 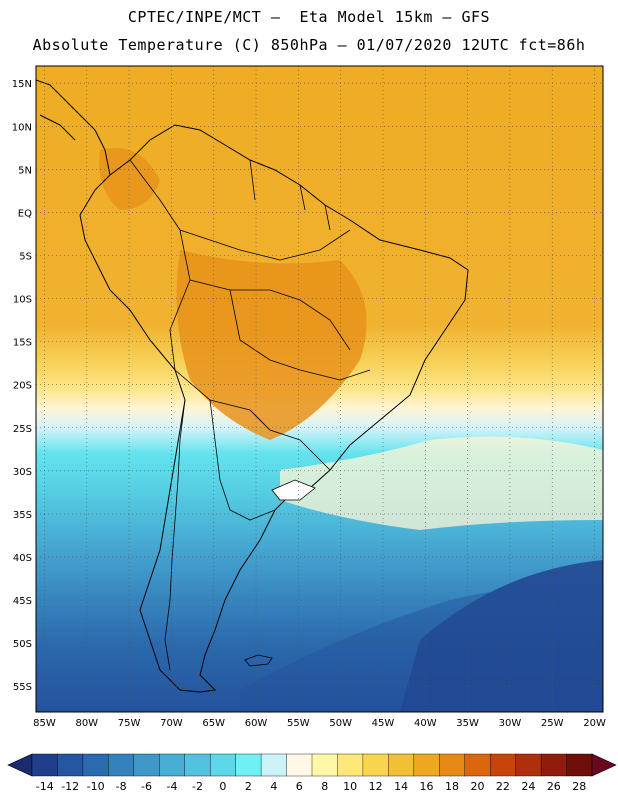 I want to click on lon-tick-label: 65W, so click(x=213, y=723).